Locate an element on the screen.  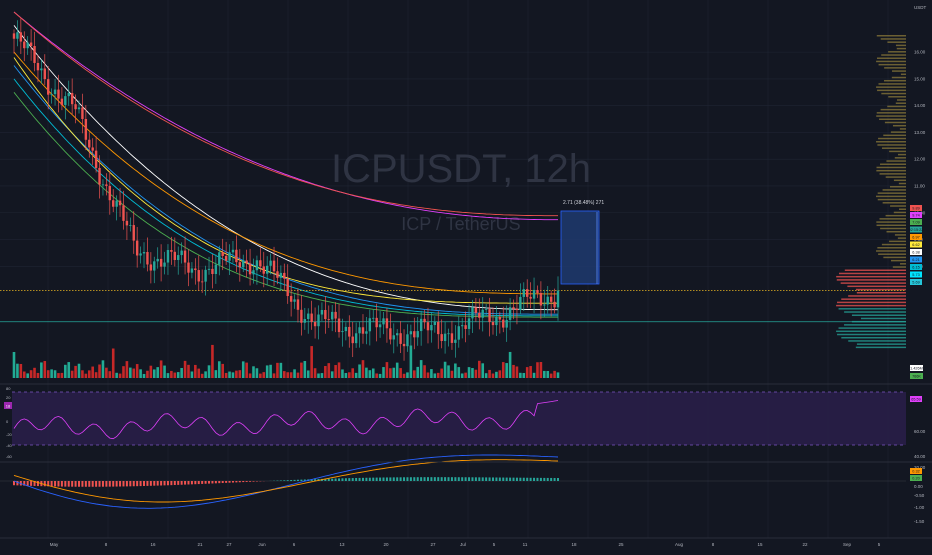
measure-tool: 2.71 (38.48%) 271 is located at coordinates (582, 242).